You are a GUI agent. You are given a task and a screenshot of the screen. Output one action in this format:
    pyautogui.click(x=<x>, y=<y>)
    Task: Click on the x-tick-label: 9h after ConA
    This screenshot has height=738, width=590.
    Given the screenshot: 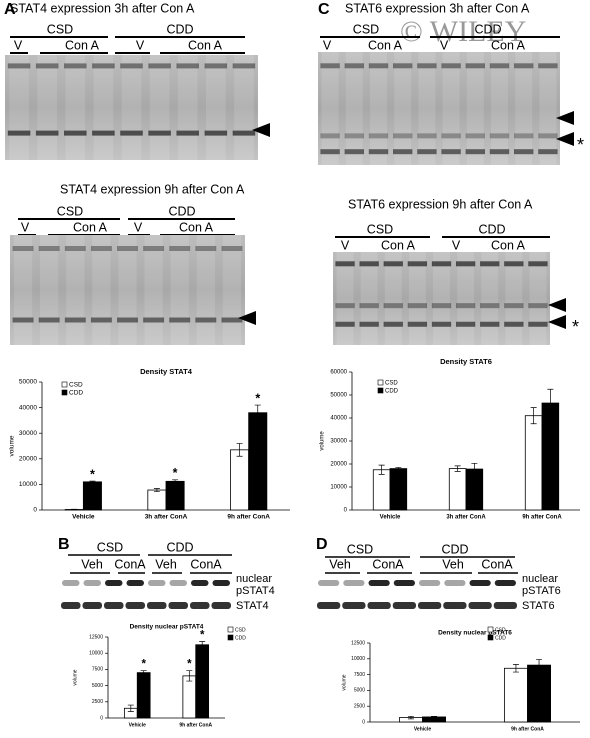 What is the action you would take?
    pyautogui.click(x=527, y=729)
    